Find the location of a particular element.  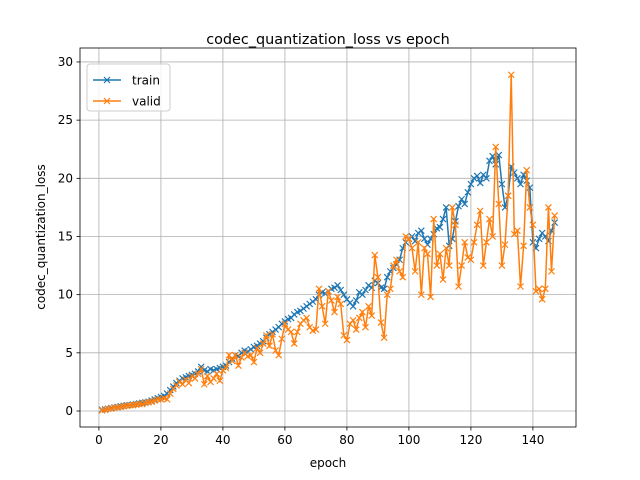

x-tick-label: 40 is located at coordinates (222, 440).